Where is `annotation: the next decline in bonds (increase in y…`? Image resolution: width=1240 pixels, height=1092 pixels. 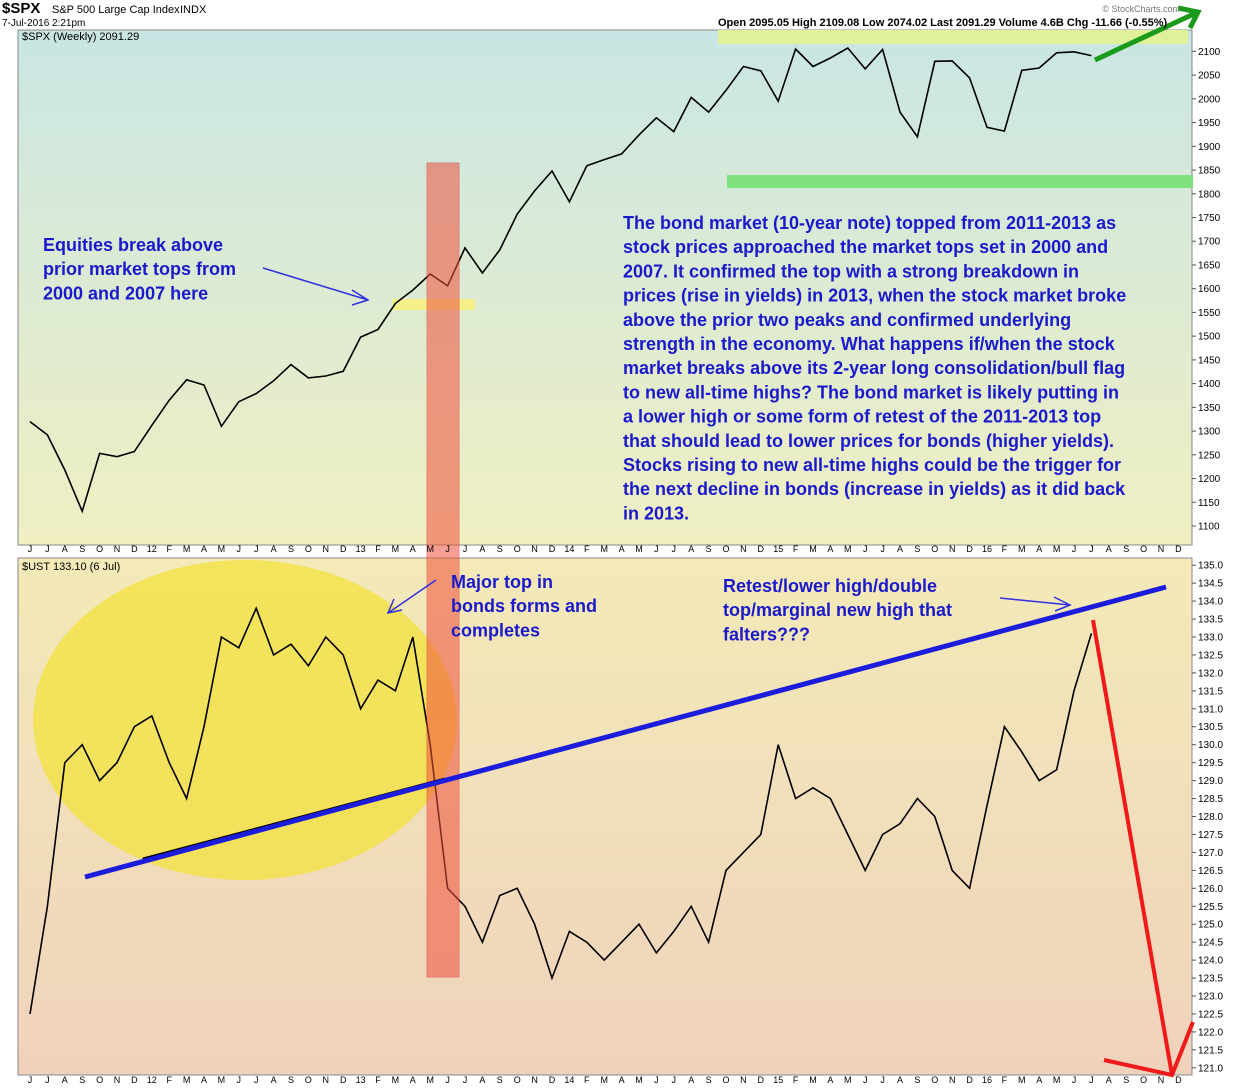
annotation: the next decline in bonds (increase in y… is located at coordinates (874, 489).